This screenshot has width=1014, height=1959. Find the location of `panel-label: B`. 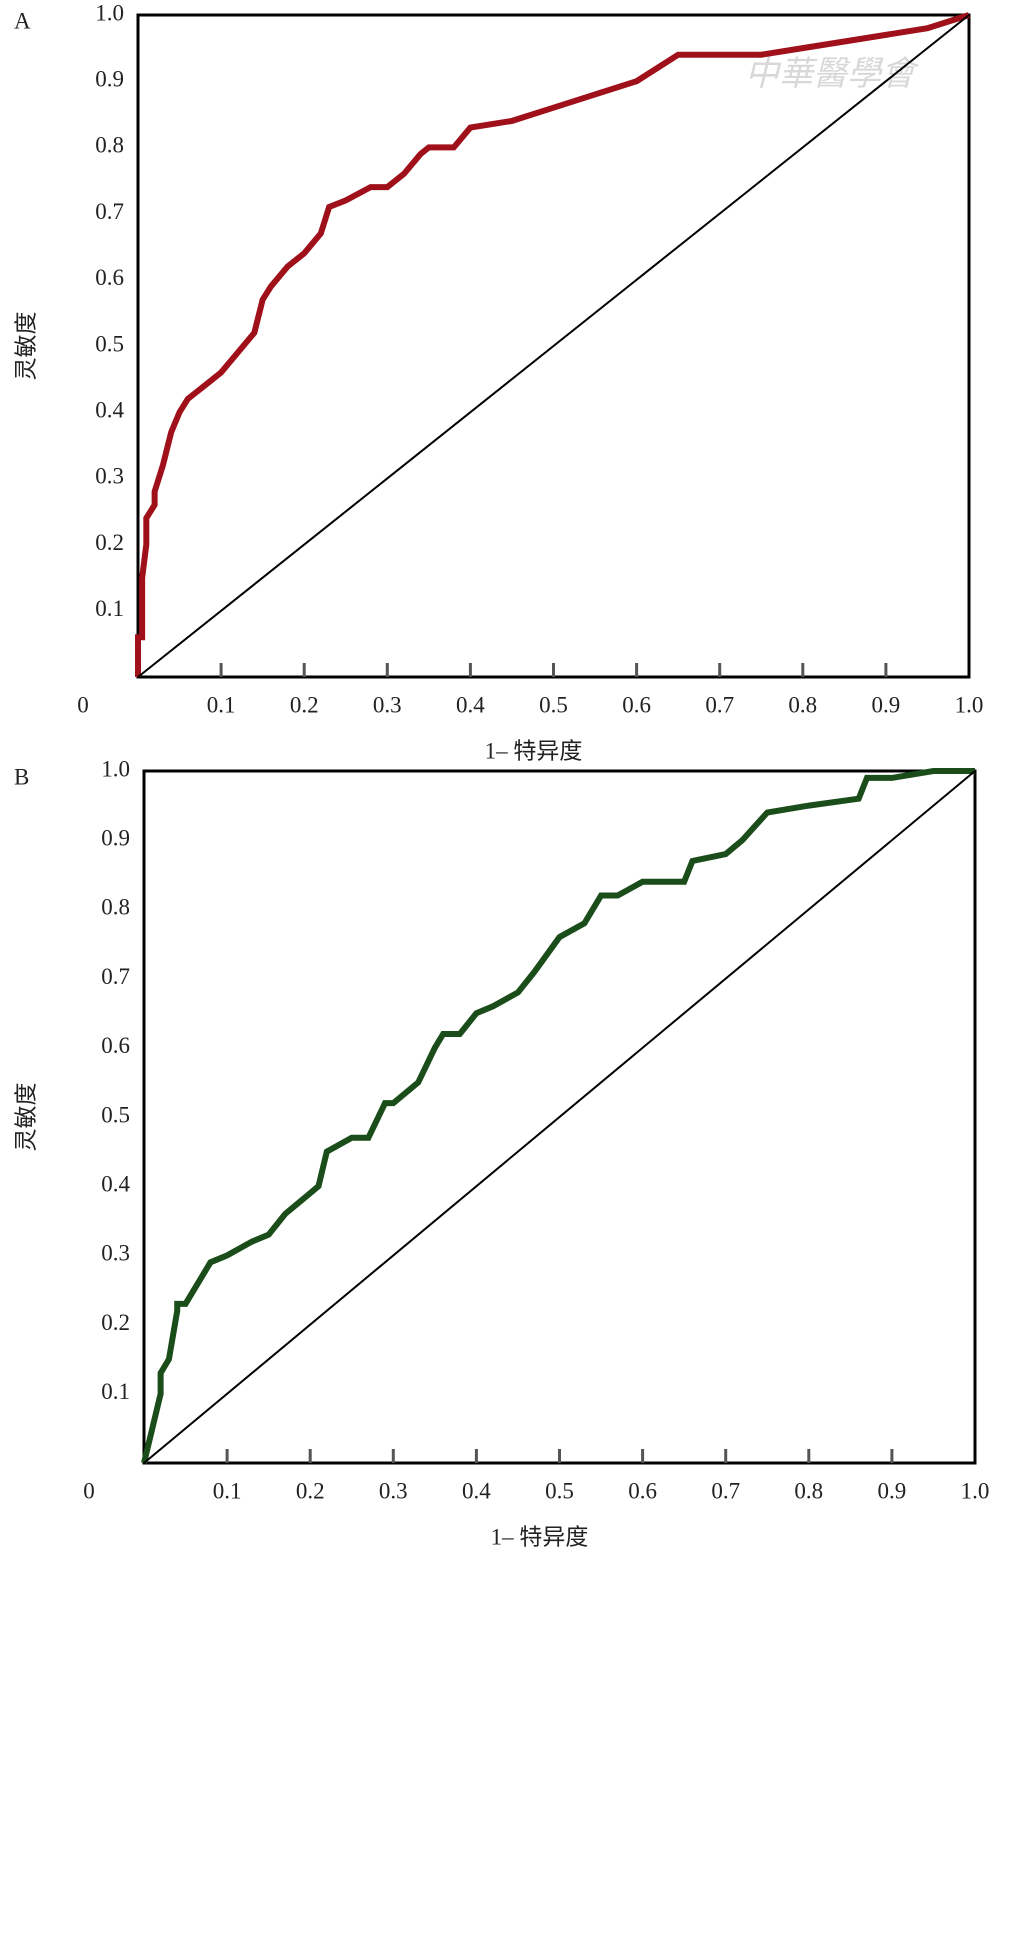

panel-label: B is located at coordinates (21, 776).